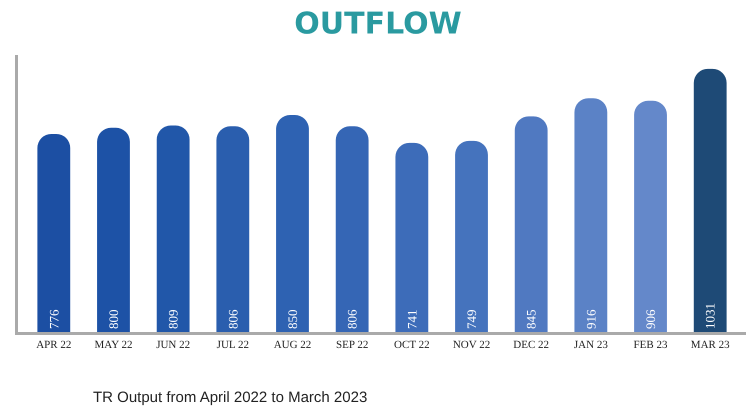 The width and height of the screenshot is (756, 417). Describe the element at coordinates (710, 345) in the screenshot. I see `x-tick-label: MAR 23` at that location.